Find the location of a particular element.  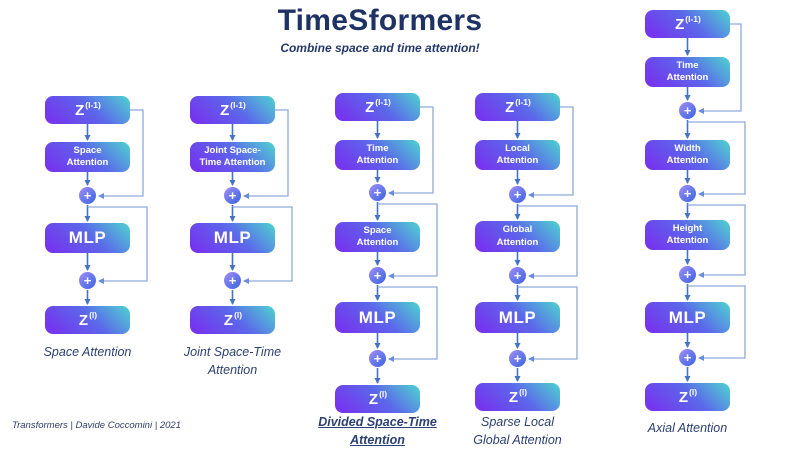

global-attention-block: Global Attention is located at coordinates (517, 236).